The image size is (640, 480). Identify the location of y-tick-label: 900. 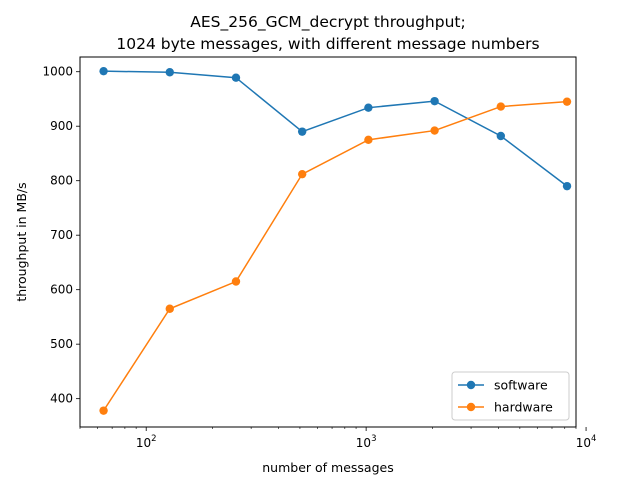
(61, 126).